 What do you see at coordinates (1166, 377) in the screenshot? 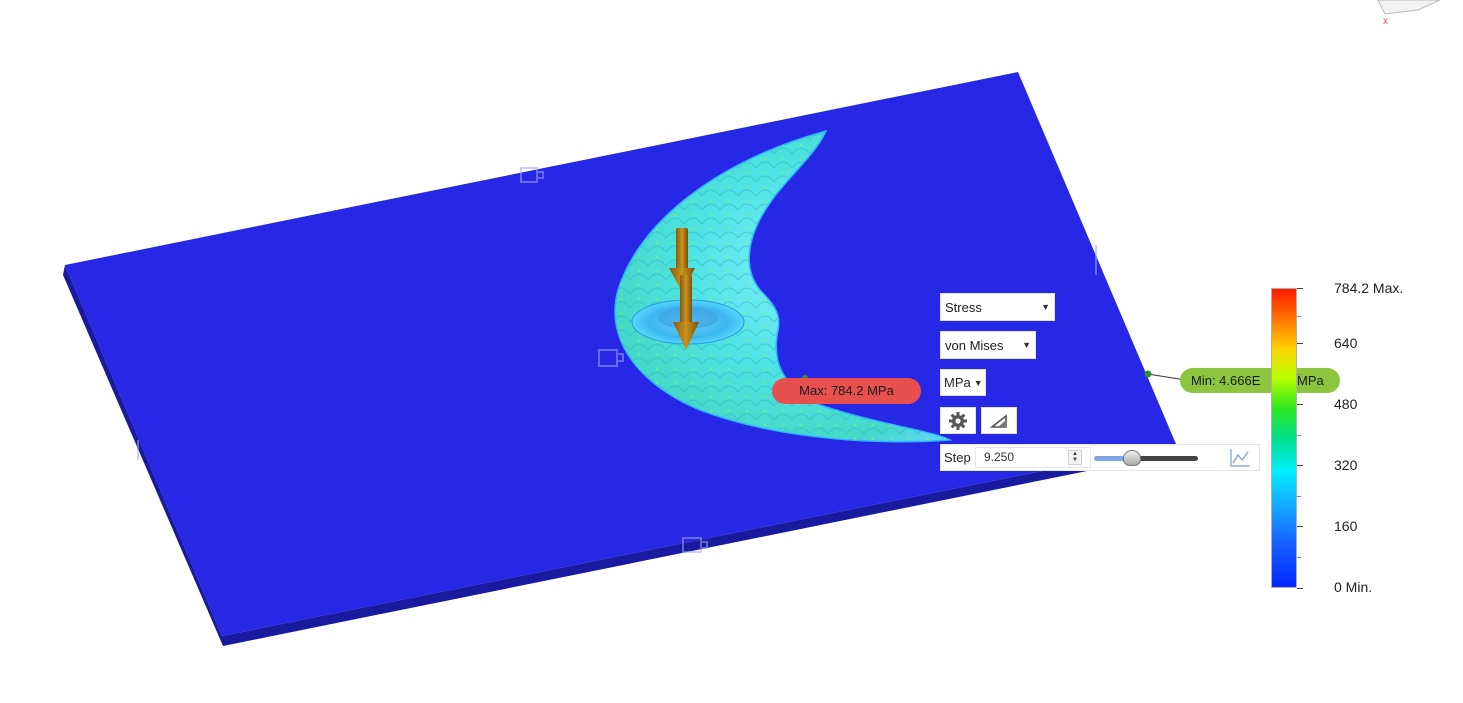
I see `min-probe-leader` at bounding box center [1166, 377].